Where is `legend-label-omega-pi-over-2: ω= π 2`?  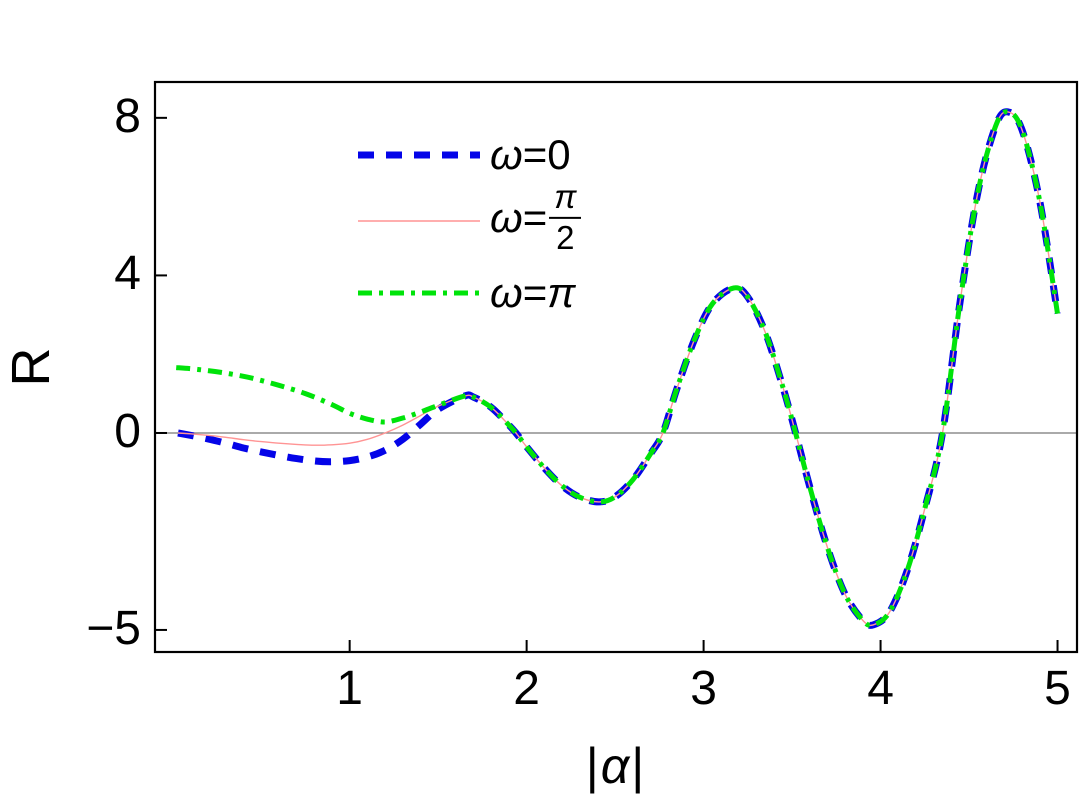
legend-label-omega-pi-over-2: ω= π 2 is located at coordinates (536, 219).